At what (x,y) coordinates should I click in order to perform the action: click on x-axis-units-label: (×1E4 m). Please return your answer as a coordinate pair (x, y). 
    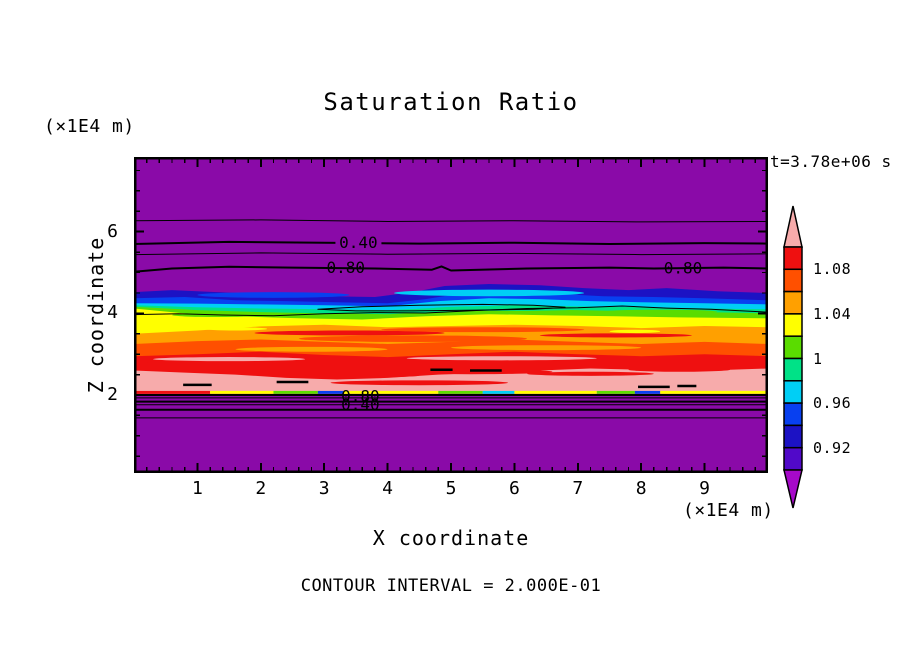
    Looking at the image, I should click on (728, 510).